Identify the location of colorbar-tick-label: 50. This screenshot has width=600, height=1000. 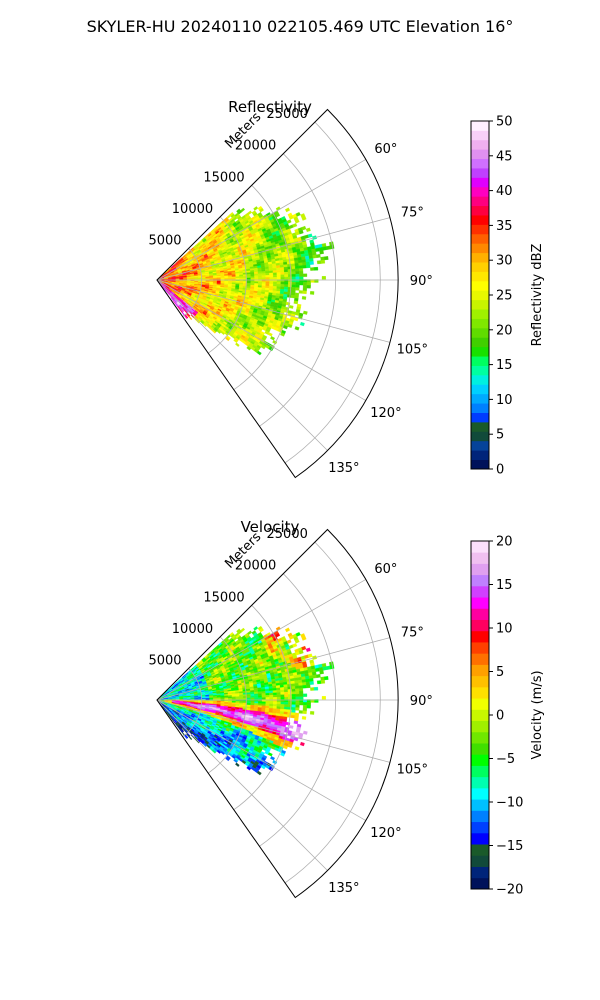
(504, 122).